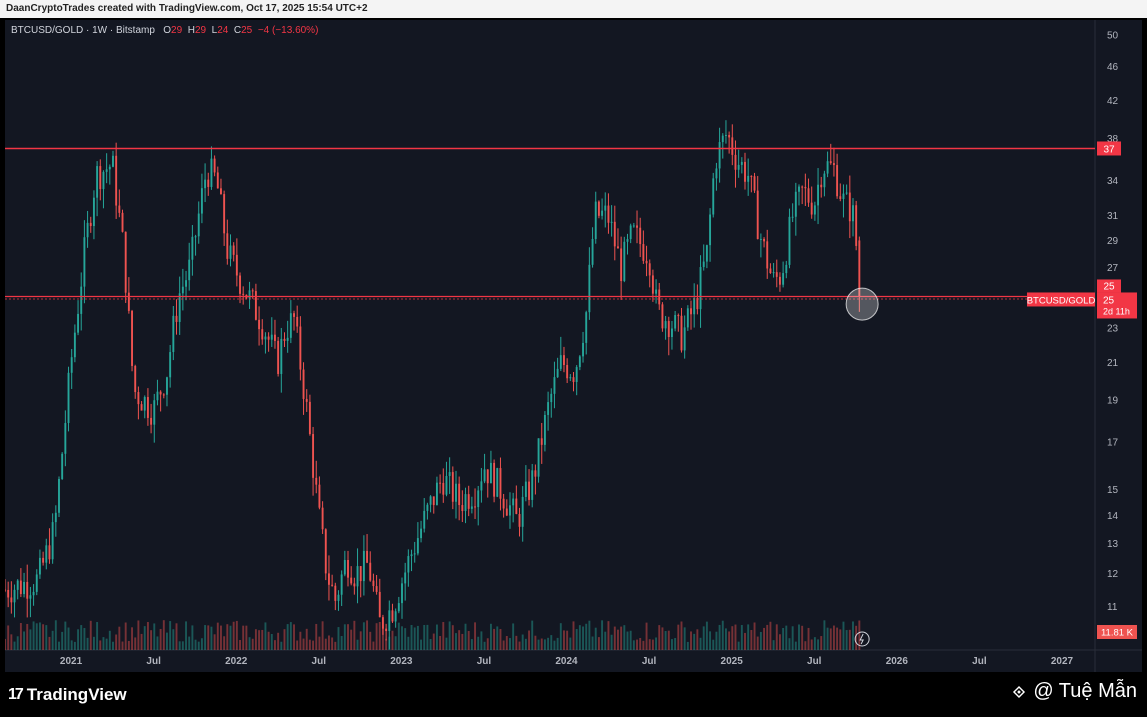  I want to click on legend-symbol: BTCUSD/GOLD · 1W · Bitstamp, so click(83, 30).